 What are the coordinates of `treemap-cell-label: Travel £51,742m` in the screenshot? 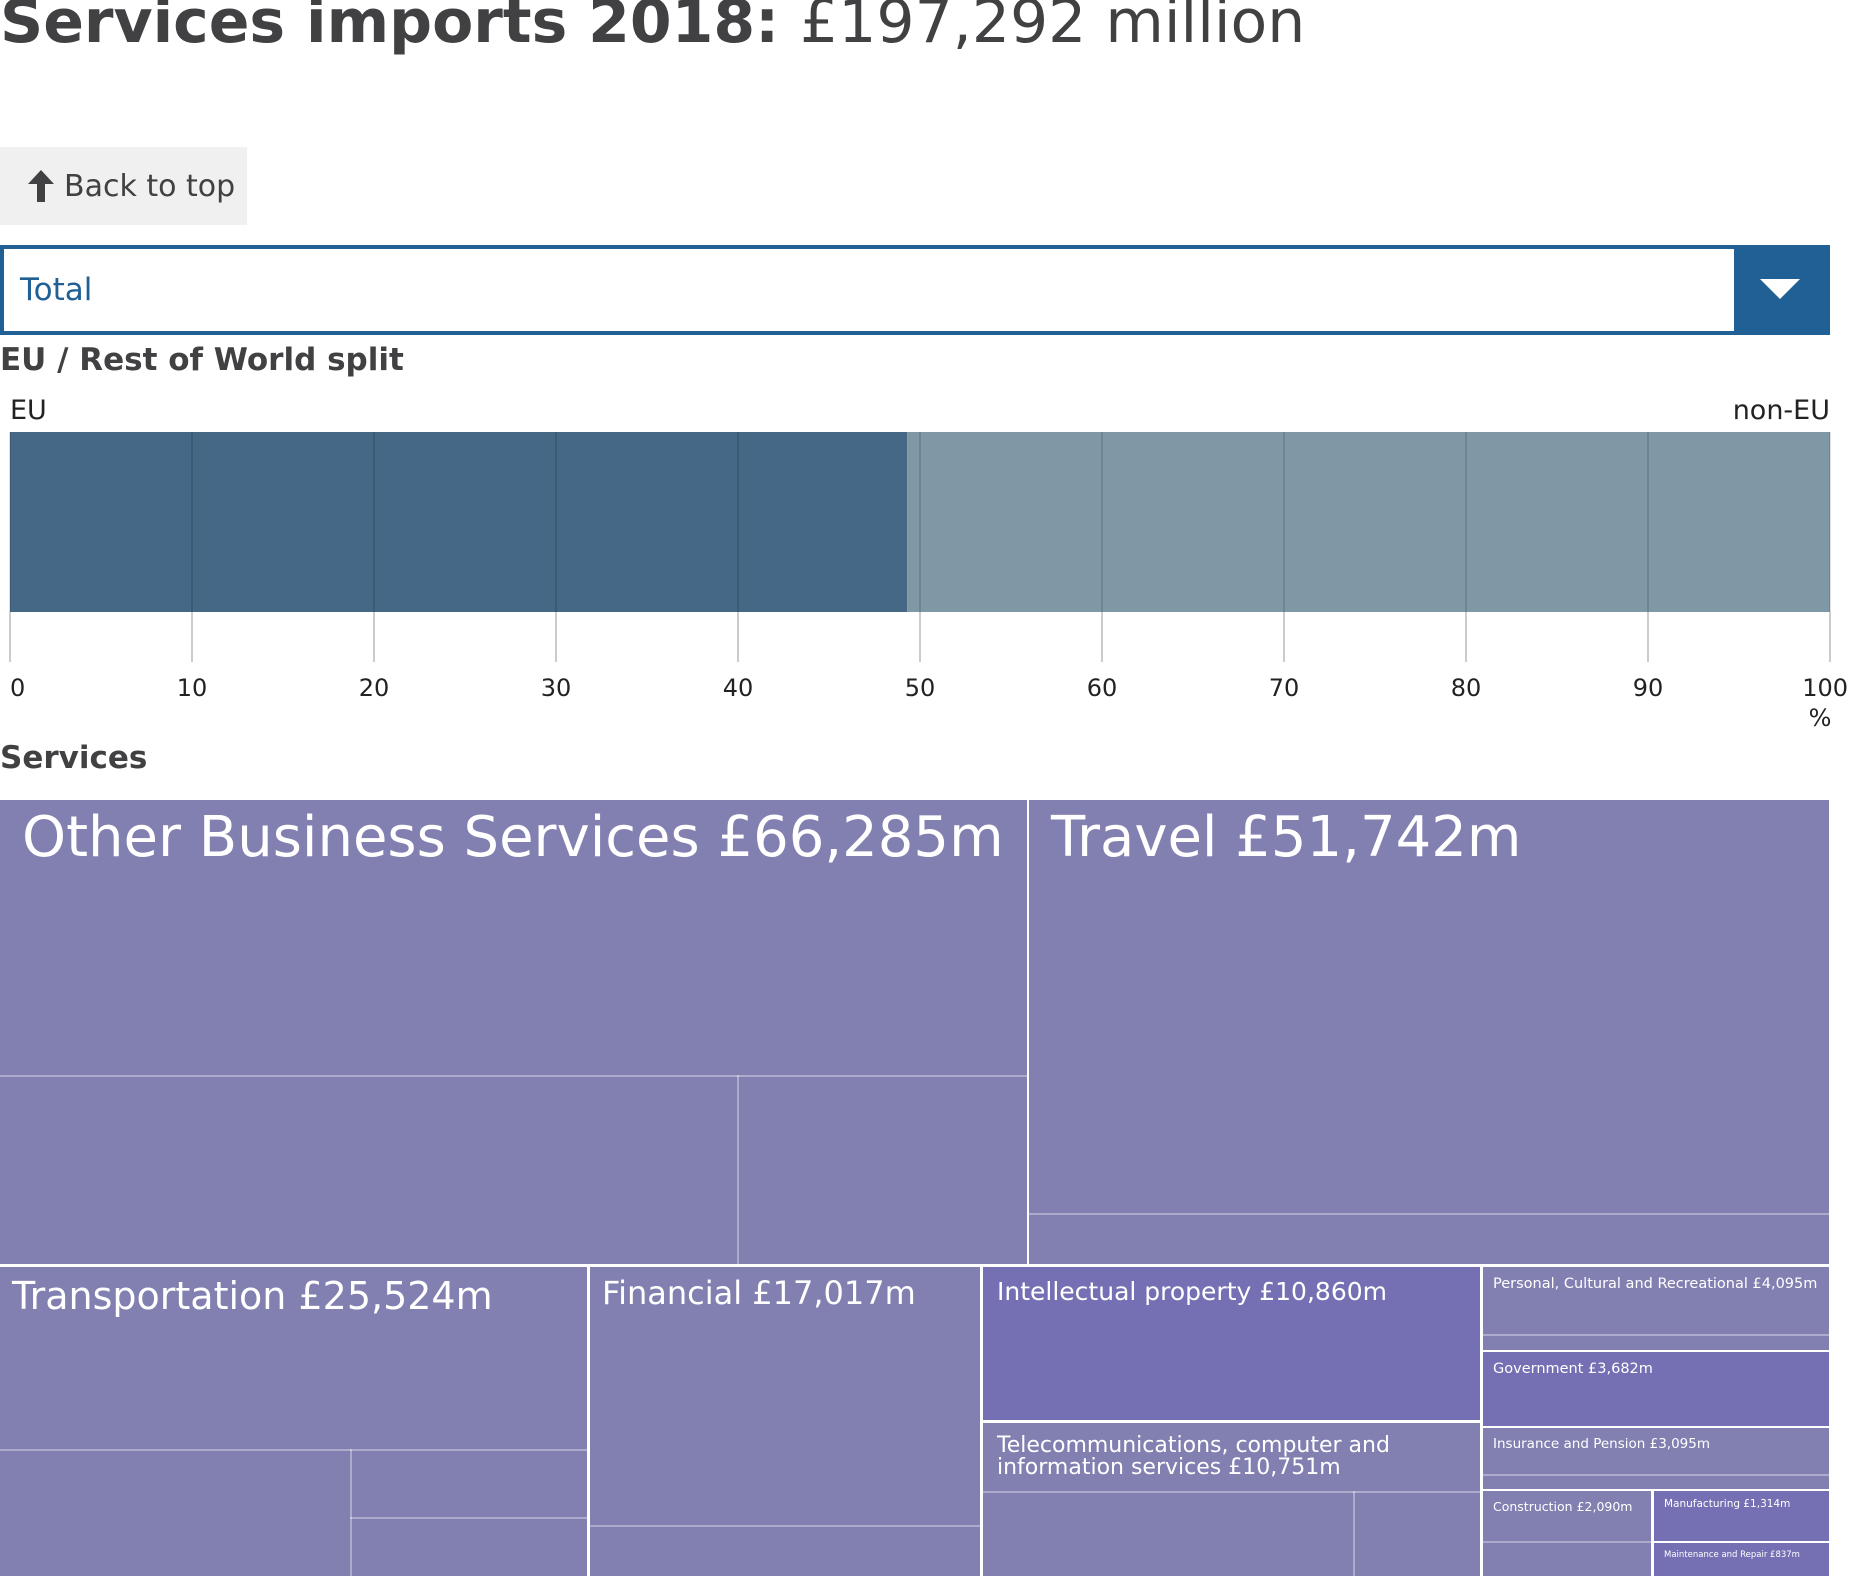 It's located at (1286, 837).